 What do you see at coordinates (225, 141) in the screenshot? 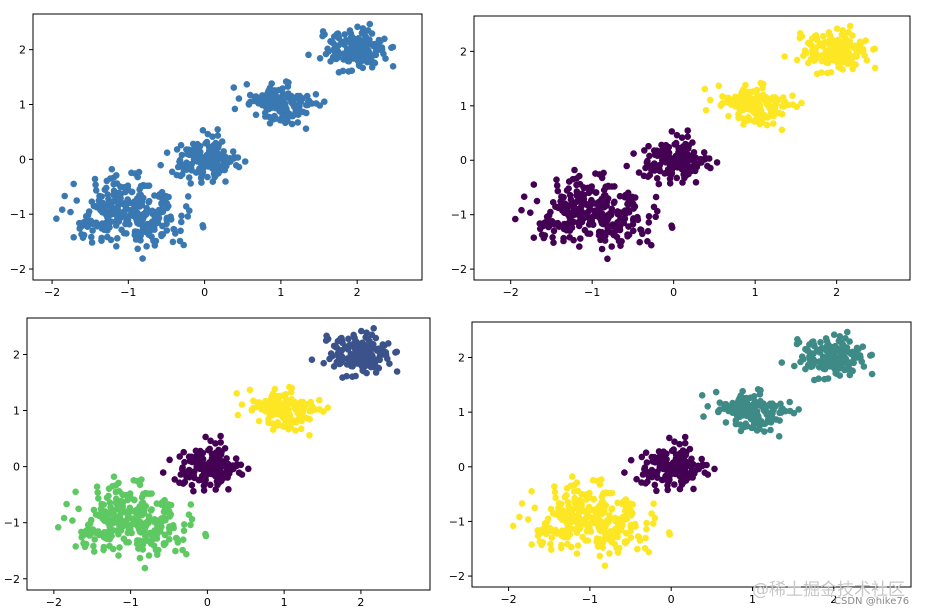
I see `points` at bounding box center [225, 141].